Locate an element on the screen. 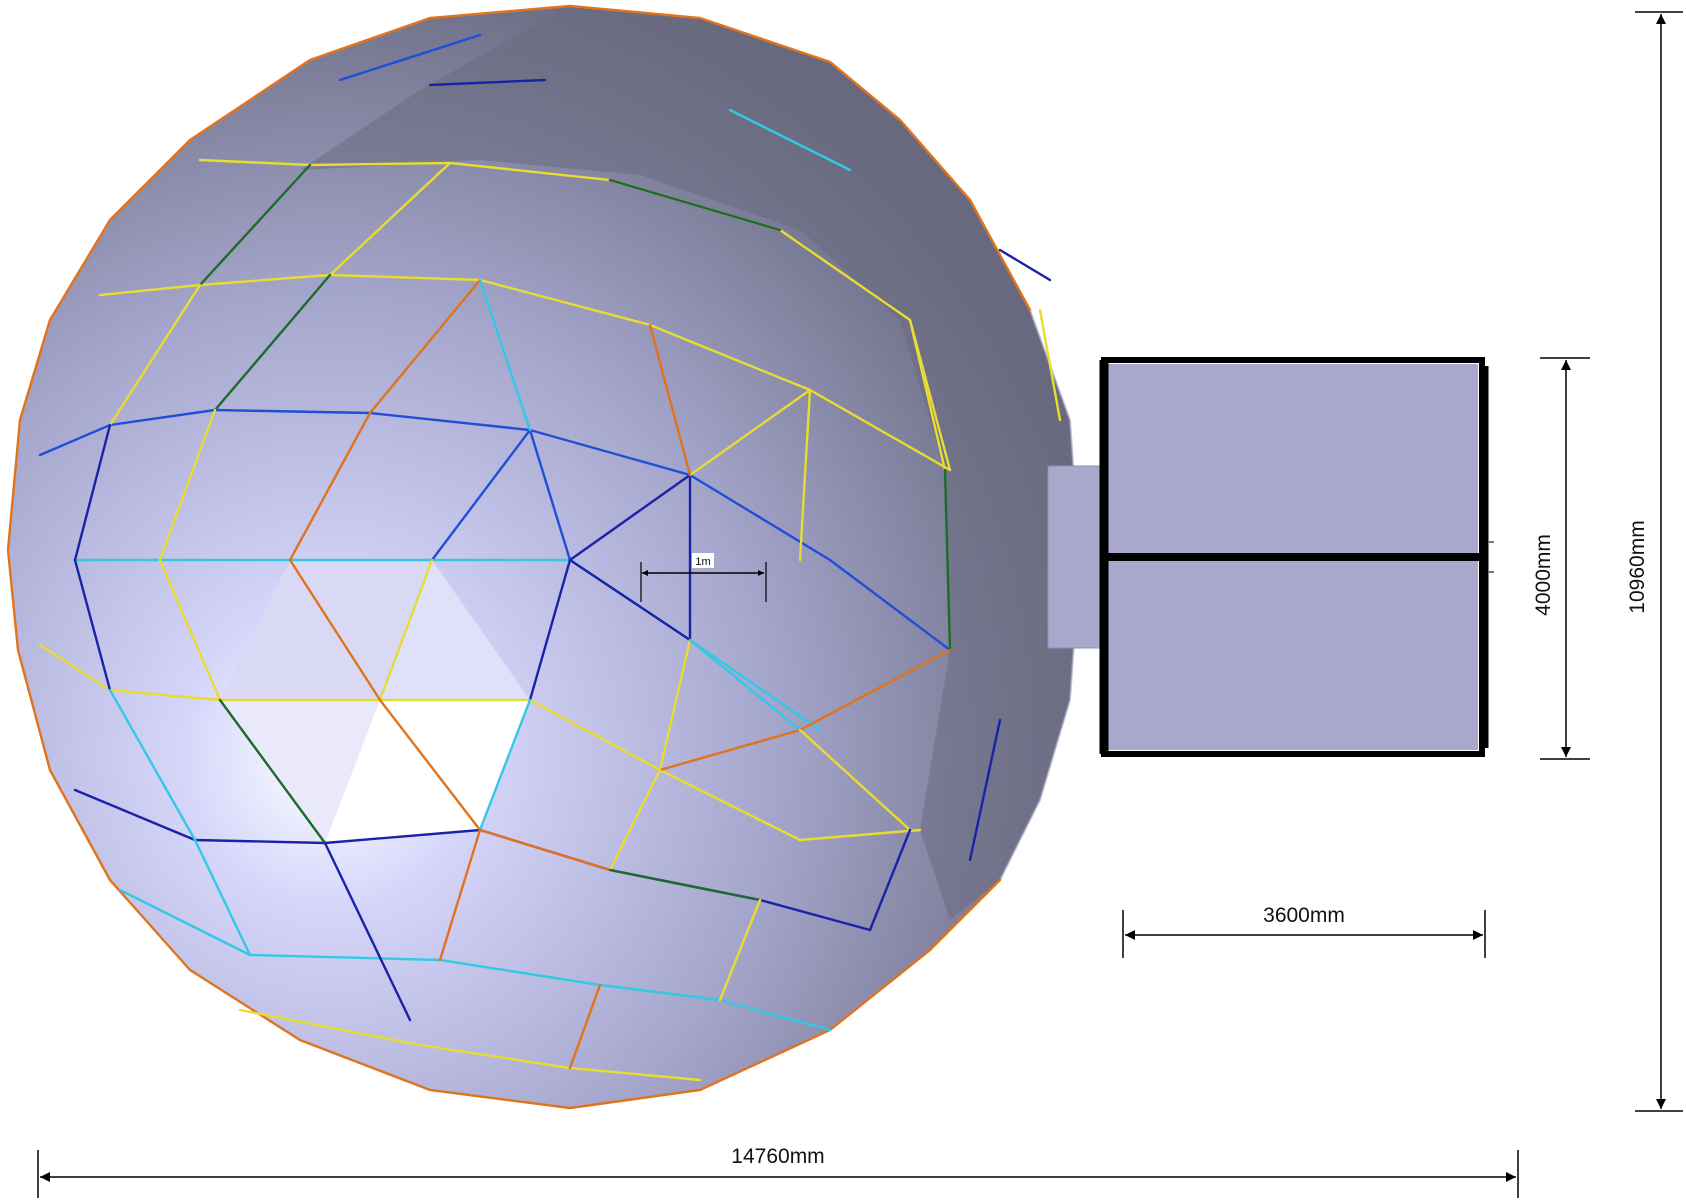 This screenshot has width=1686, height=1201. scale-bar-label-bg is located at coordinates (703, 560).